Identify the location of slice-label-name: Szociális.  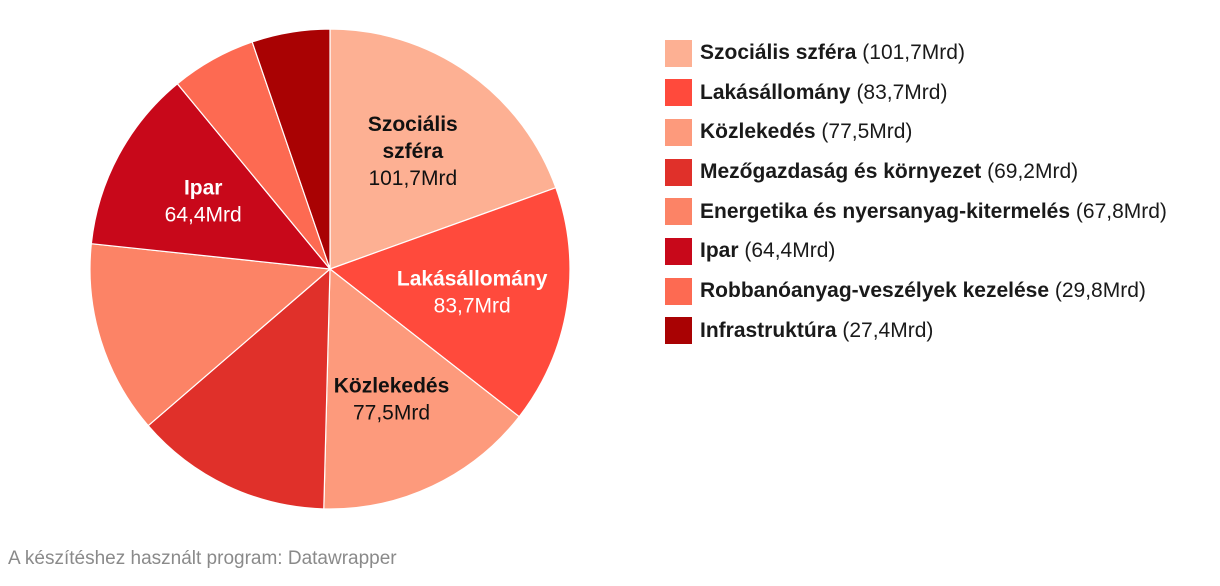
(413, 124).